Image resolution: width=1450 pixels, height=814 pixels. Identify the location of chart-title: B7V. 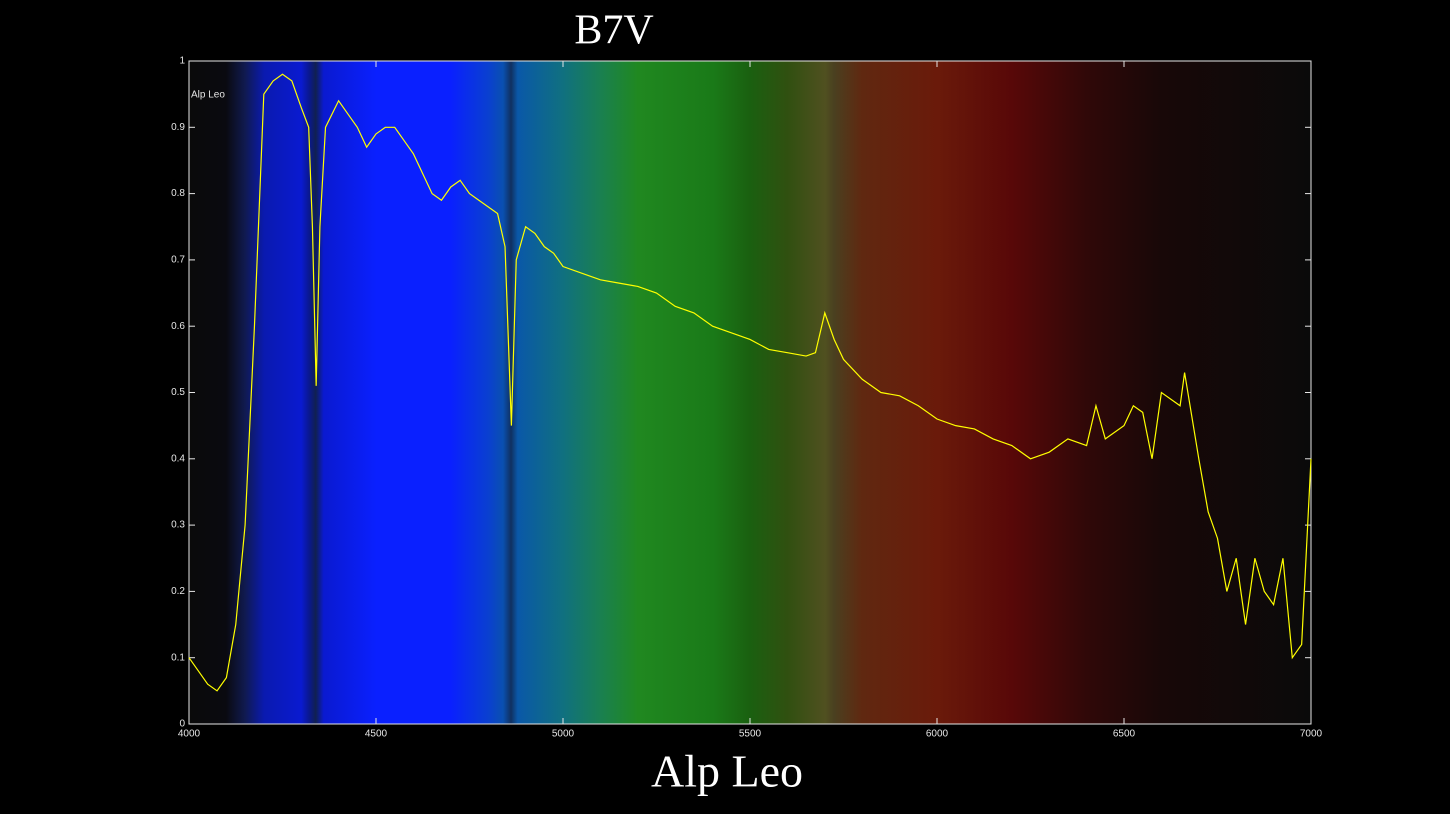
(613, 31).